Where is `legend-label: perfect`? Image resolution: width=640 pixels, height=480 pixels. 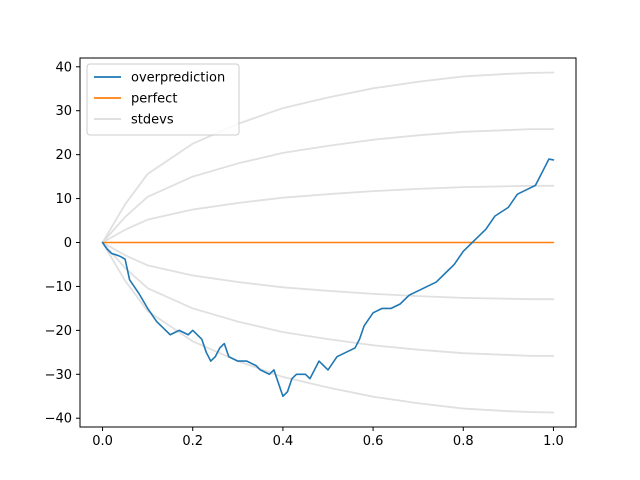 legend-label: perfect is located at coordinates (154, 99).